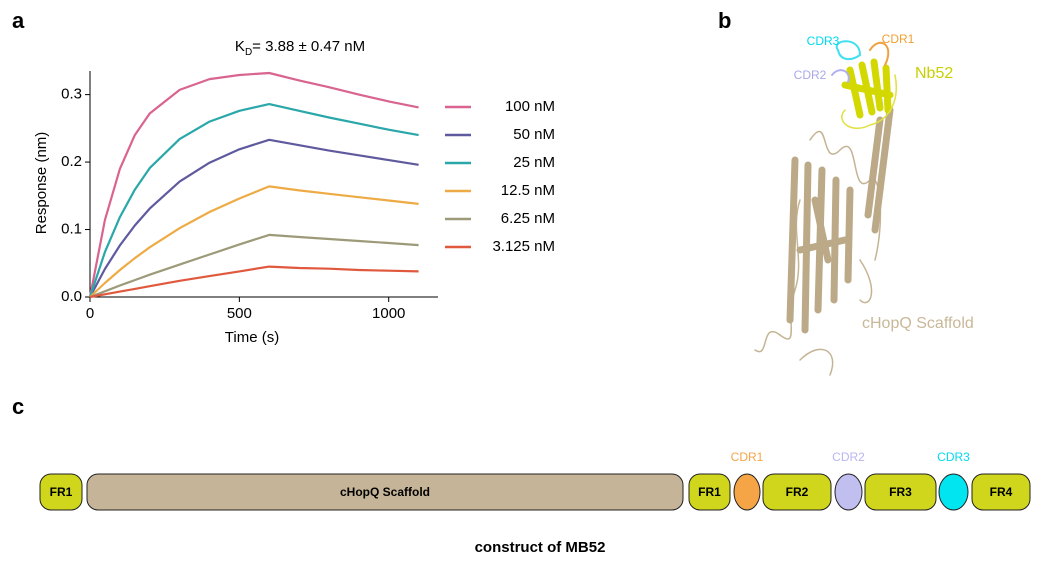 Image resolution: width=1038 pixels, height=566 pixels. What do you see at coordinates (252, 337) in the screenshot?
I see `x-axis-label: Time (s)` at bounding box center [252, 337].